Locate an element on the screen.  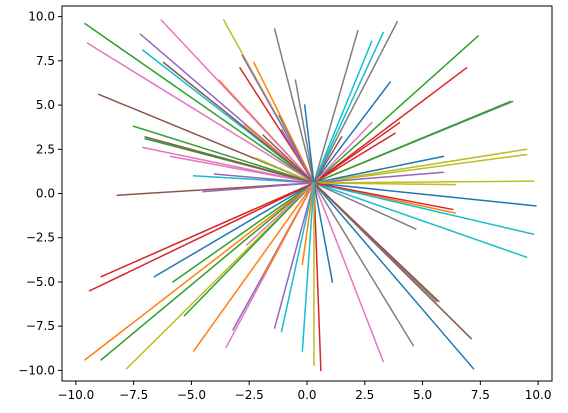
y-tick-label: 0.0 is located at coordinates (45, 194).